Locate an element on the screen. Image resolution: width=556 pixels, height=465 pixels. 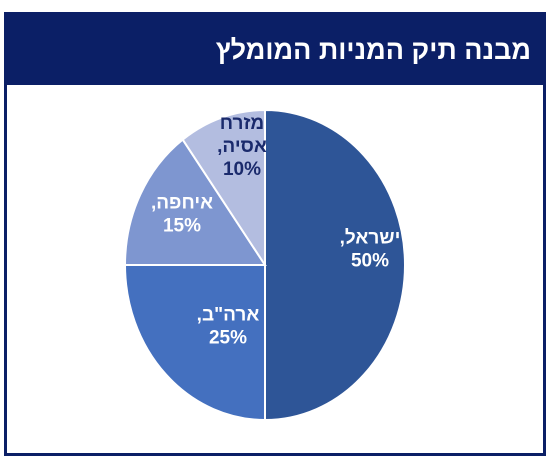
pie-slice-2-label-line-1: ארה"ב, is located at coordinates (228, 315).